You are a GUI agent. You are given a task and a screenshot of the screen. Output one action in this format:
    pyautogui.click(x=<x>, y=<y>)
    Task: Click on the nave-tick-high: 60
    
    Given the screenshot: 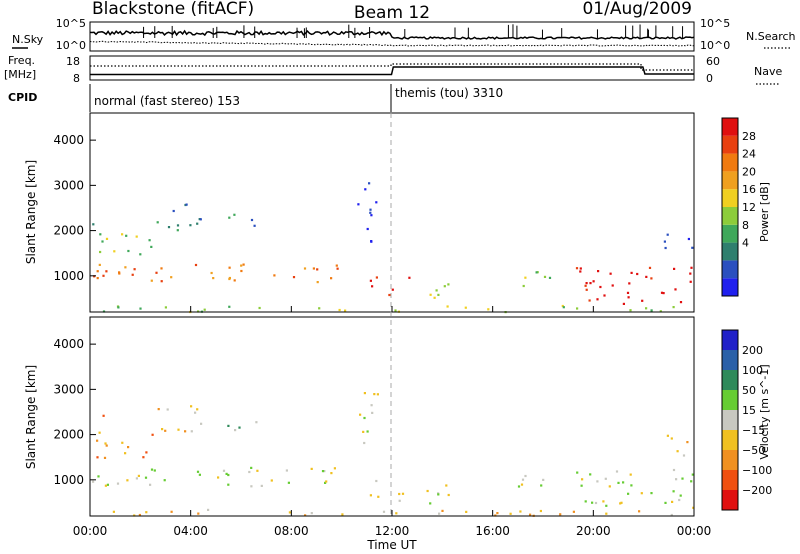 What is the action you would take?
    pyautogui.click(x=713, y=61)
    